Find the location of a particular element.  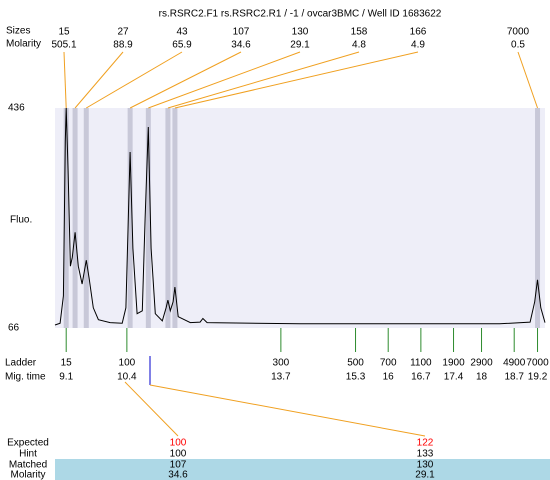

hint-value: 100 is located at coordinates (178, 454).